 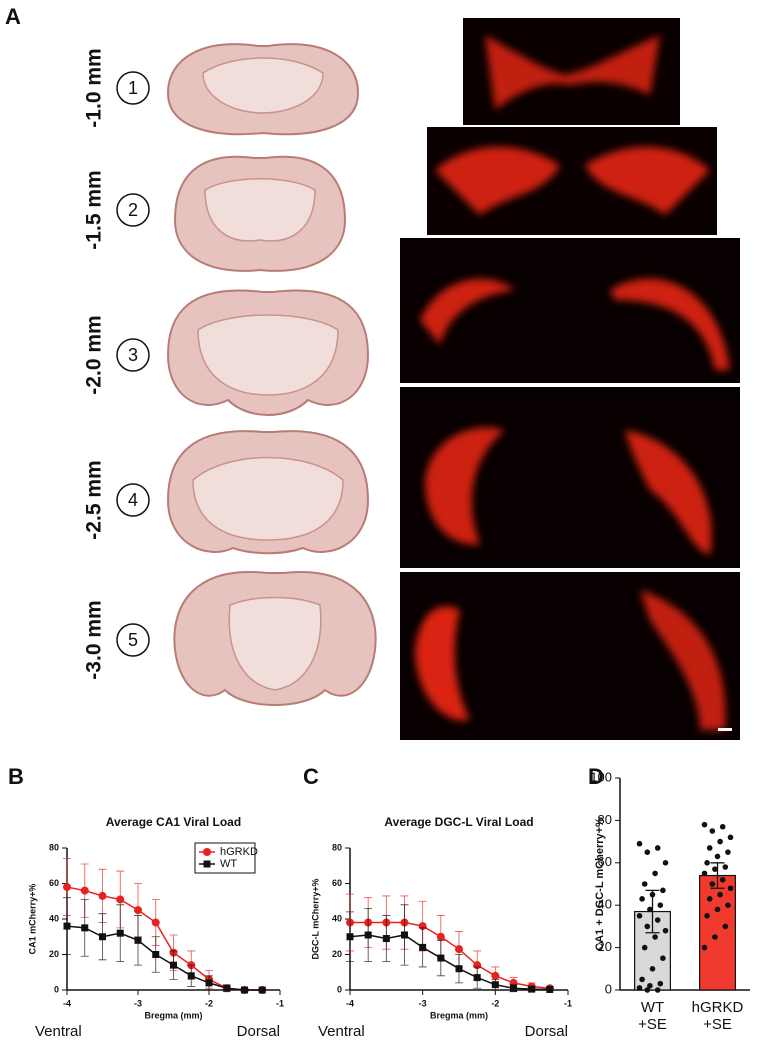 I want to click on panel-label: D, so click(x=596, y=776).